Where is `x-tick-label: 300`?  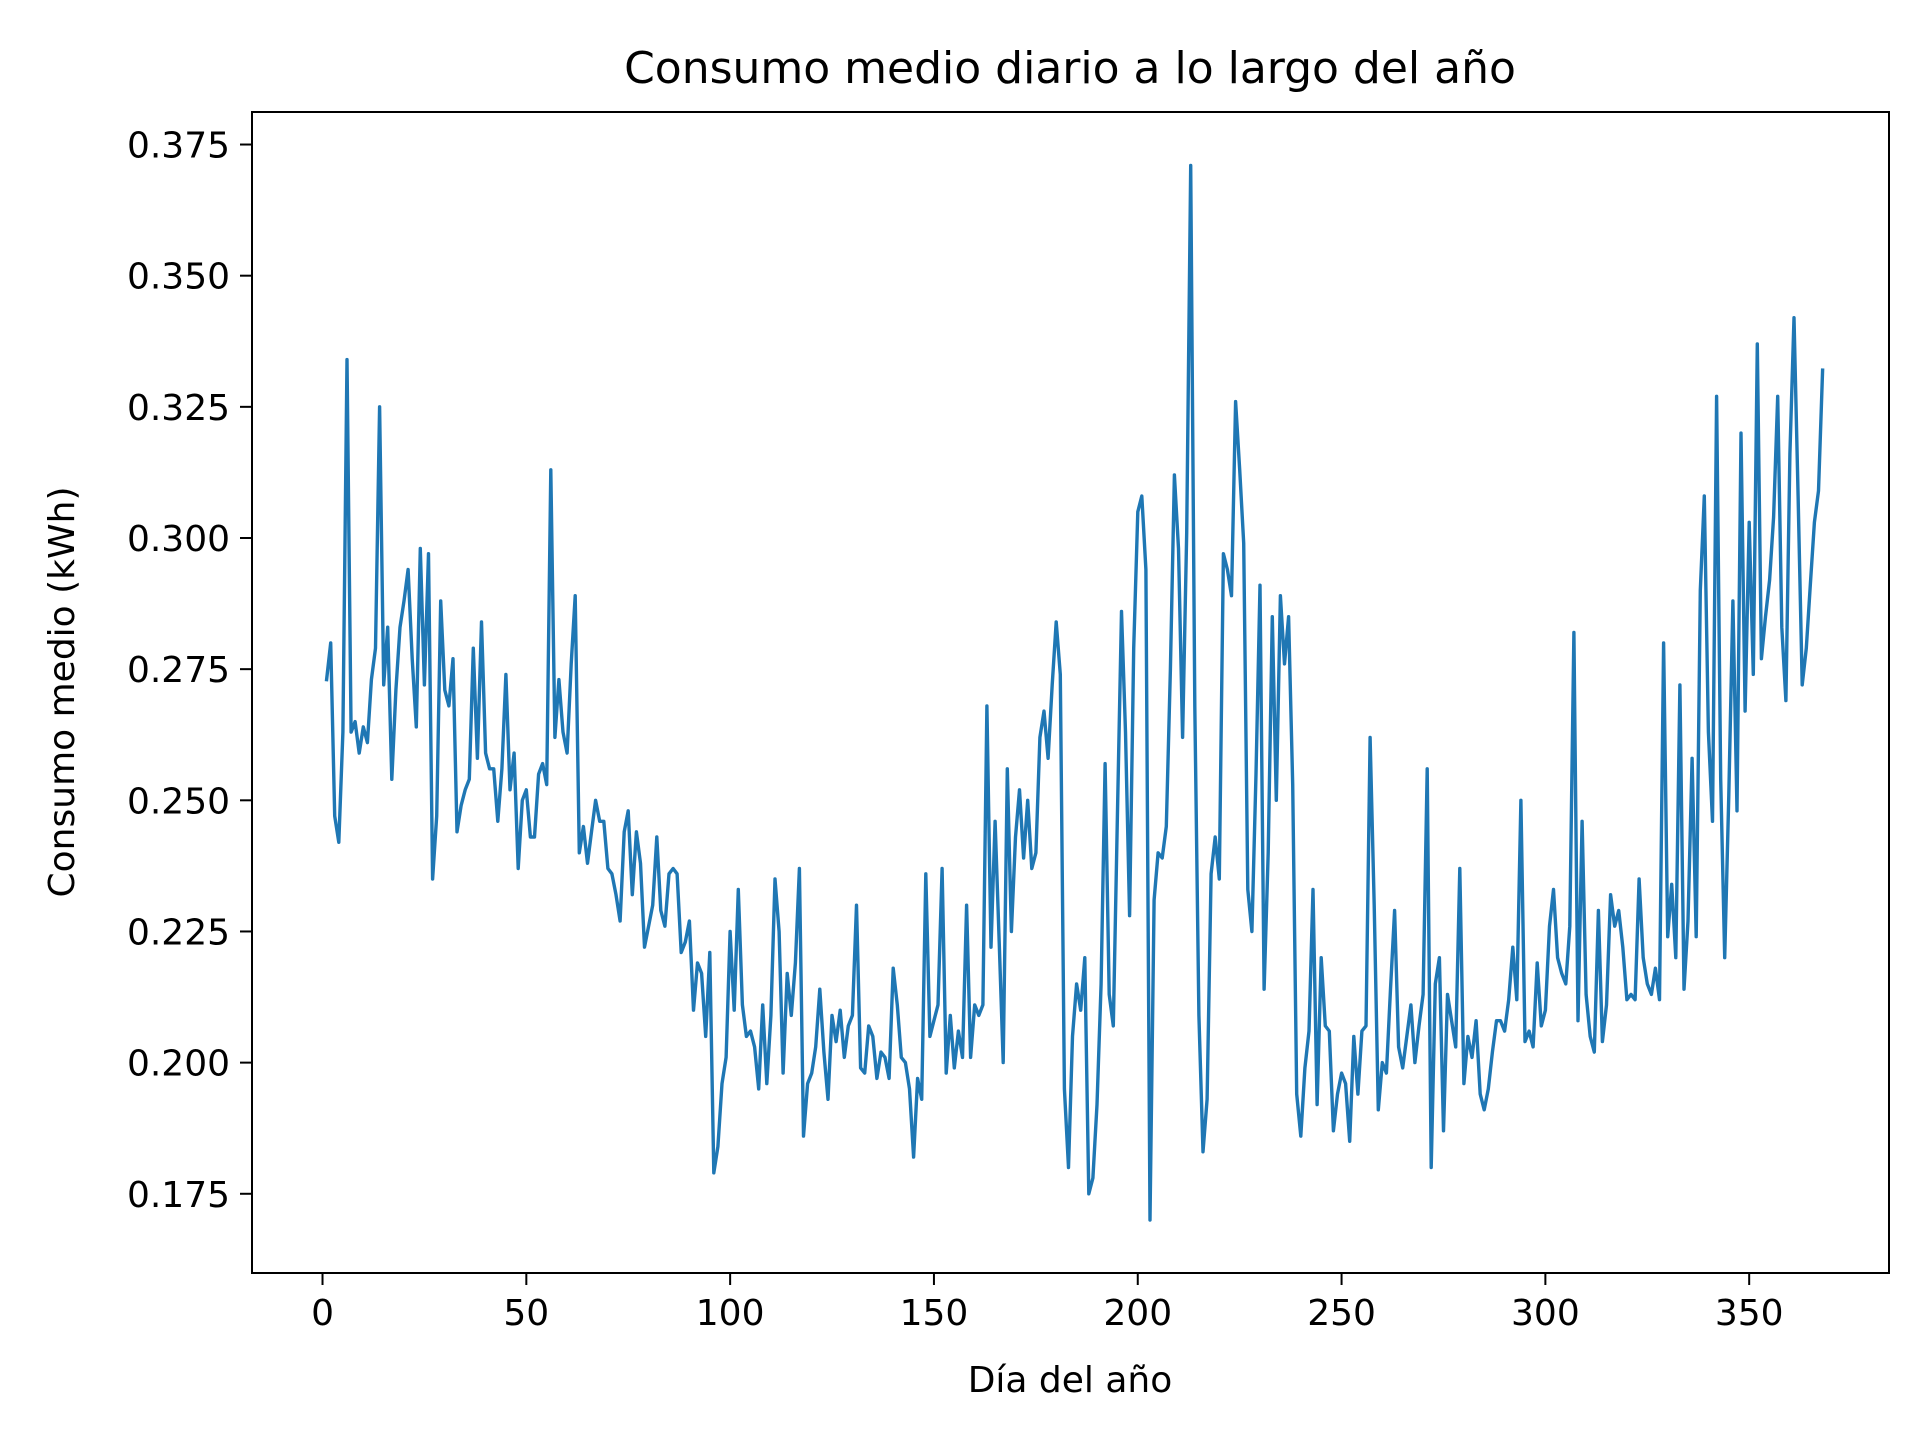 x-tick-label: 300 is located at coordinates (1545, 1313).